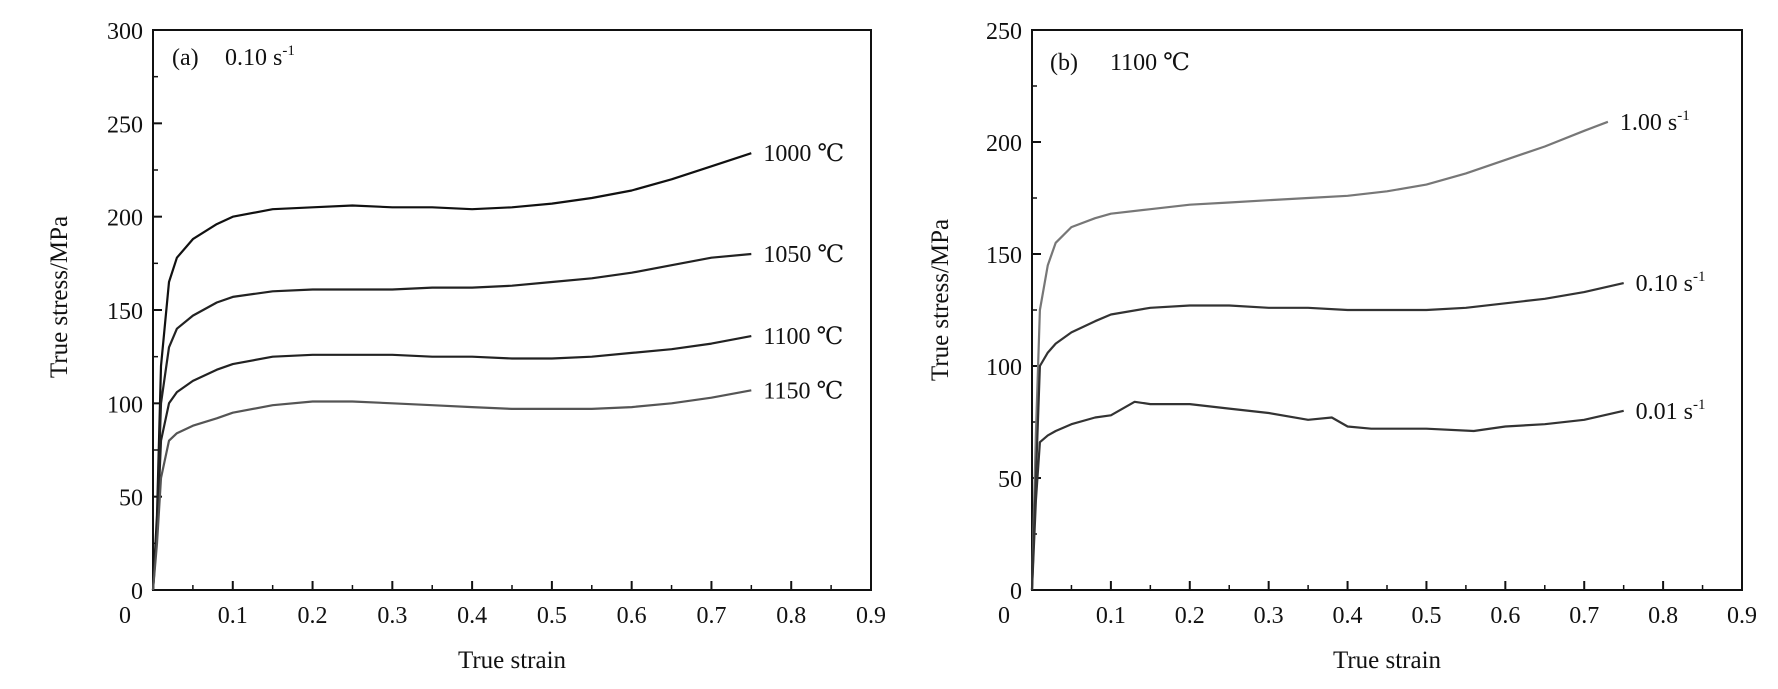 Image resolution: width=1778 pixels, height=689 pixels. Describe the element at coordinates (1150, 63) in the screenshot. I see `condition-label: 1100 ℃` at that location.